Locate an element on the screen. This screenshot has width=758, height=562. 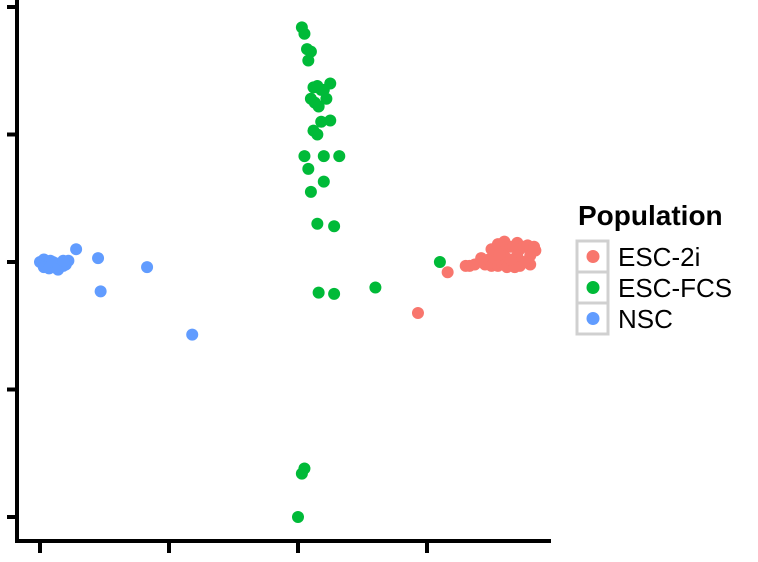
series-nsc is located at coordinates (116, 292).